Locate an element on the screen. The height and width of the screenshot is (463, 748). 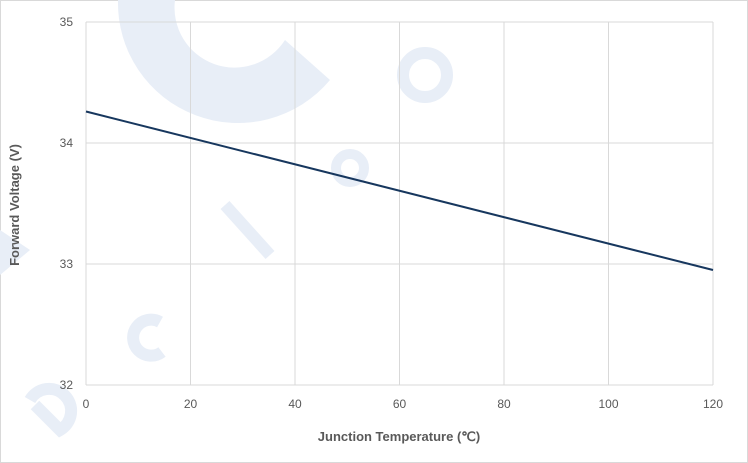
x-tick-label: 120 is located at coordinates (713, 404).